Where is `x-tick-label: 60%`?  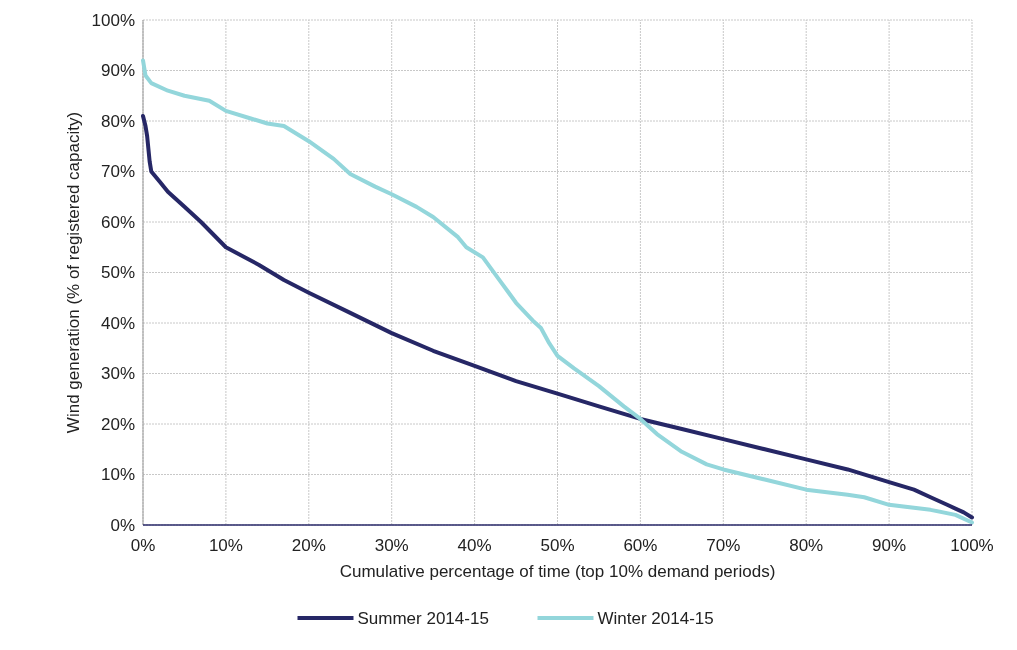
x-tick-label: 60% is located at coordinates (640, 545).